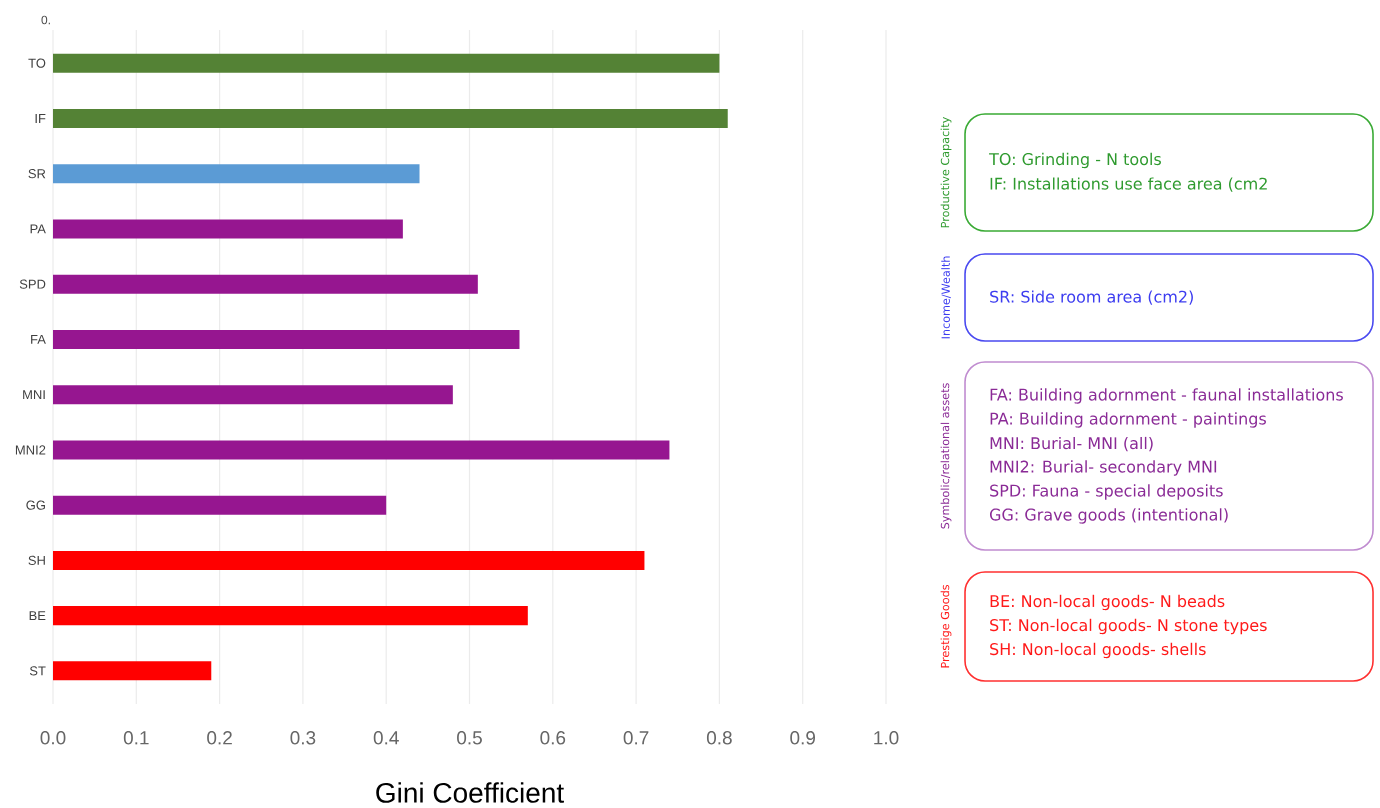 The height and width of the screenshot is (808, 1380). I want to click on y-tick-label: SR, so click(37, 174).